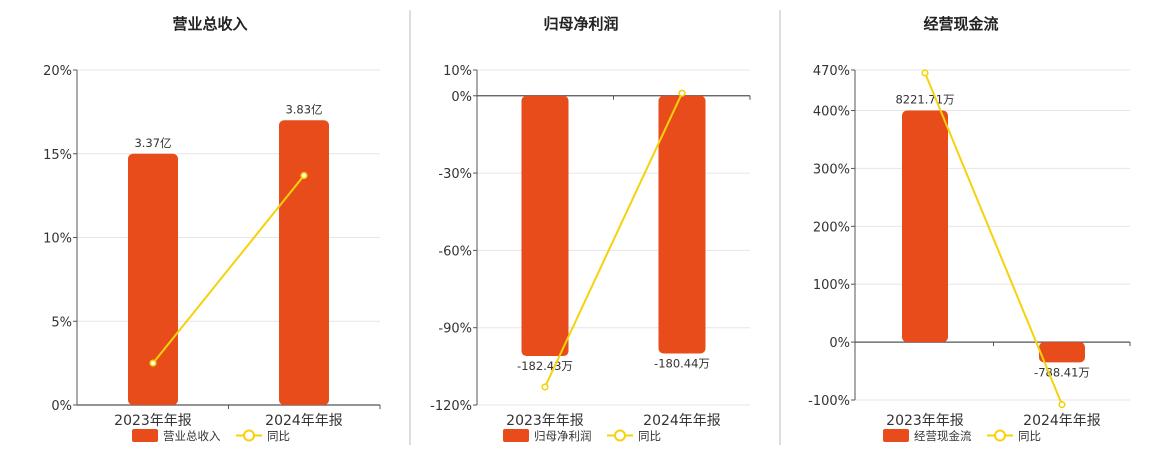 This screenshot has height=450, width=1160. What do you see at coordinates (455, 329) in the screenshot?
I see `y-tick-label: -90%` at bounding box center [455, 329].